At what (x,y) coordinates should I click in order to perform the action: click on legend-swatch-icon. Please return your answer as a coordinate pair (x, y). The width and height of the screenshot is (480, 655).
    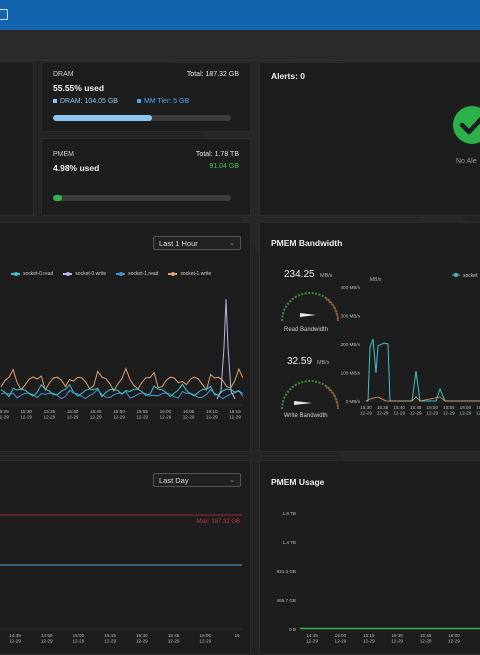
    Looking at the image, I should click on (121, 274).